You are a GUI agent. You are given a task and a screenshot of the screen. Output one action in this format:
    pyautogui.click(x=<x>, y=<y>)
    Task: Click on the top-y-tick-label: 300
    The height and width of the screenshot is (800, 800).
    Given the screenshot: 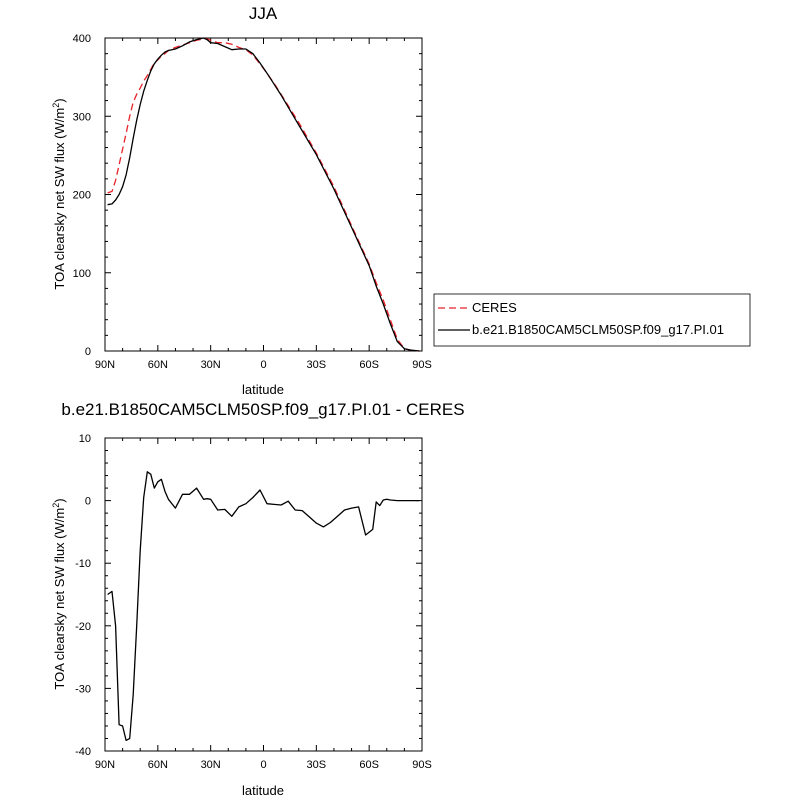 What is the action you would take?
    pyautogui.click(x=82, y=117)
    